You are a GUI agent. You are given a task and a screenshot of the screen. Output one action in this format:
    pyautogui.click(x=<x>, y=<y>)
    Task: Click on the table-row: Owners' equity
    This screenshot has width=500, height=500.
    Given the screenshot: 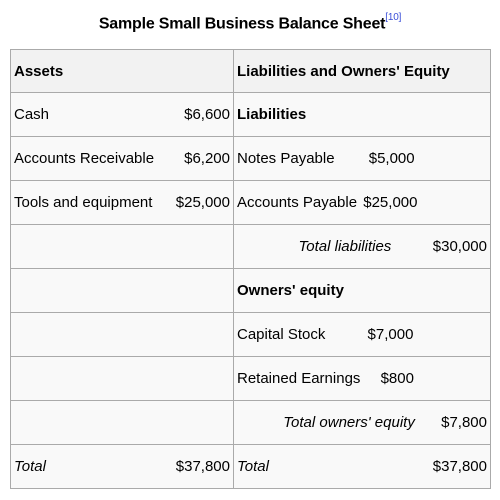 What is the action you would take?
    pyautogui.click(x=250, y=290)
    